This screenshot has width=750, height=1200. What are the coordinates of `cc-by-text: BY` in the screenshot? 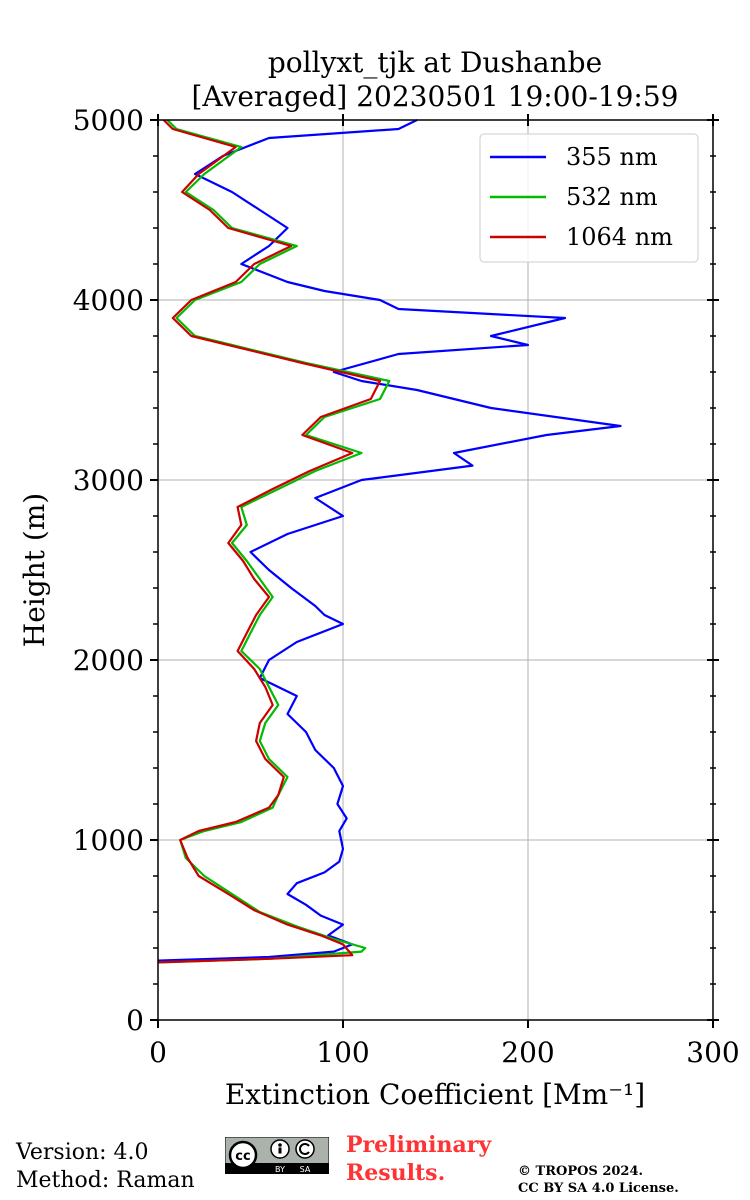 It's located at (280, 1169).